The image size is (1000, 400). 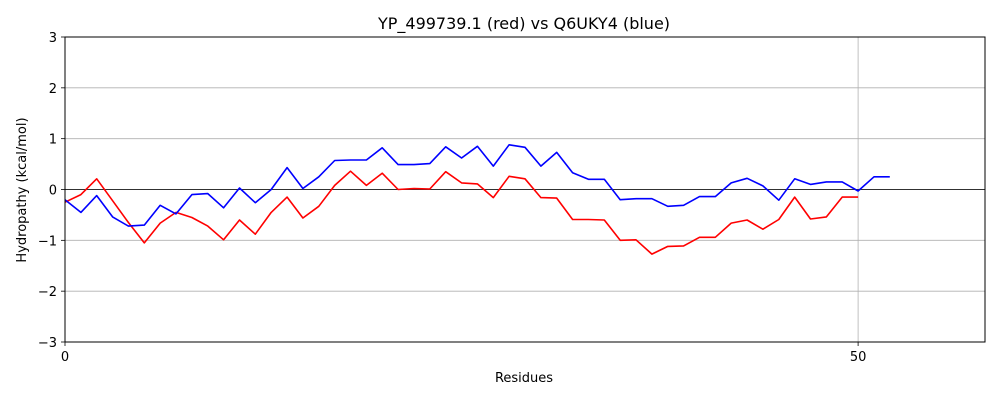 I want to click on y-tick-label: 1, so click(x=53, y=140).